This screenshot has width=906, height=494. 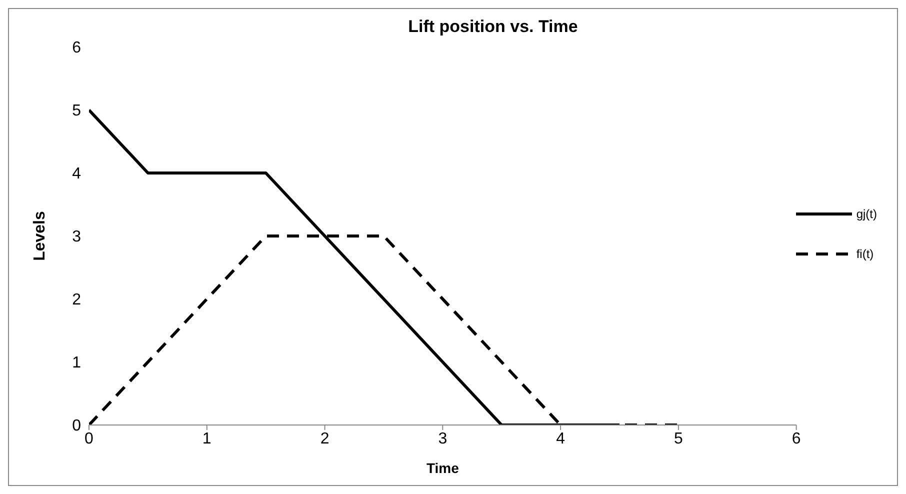 I want to click on x-tick-label: 6, so click(x=796, y=439).